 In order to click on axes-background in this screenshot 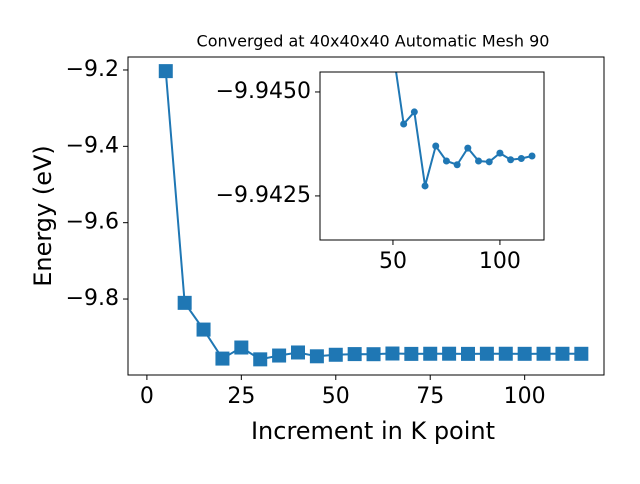, I will do `click(432, 156)`.